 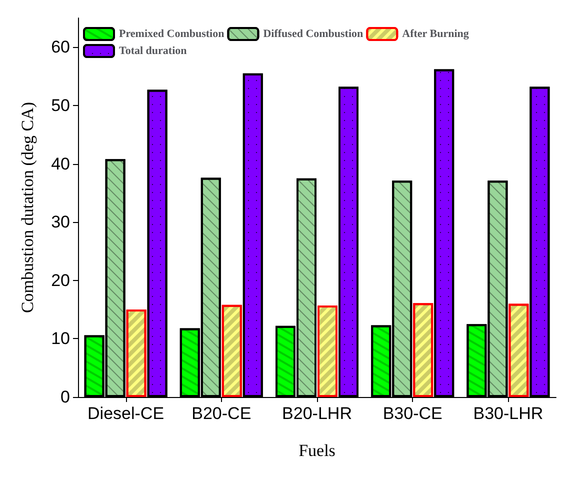 What do you see at coordinates (508, 413) in the screenshot?
I see `x-tick-label: B30-LHR` at bounding box center [508, 413].